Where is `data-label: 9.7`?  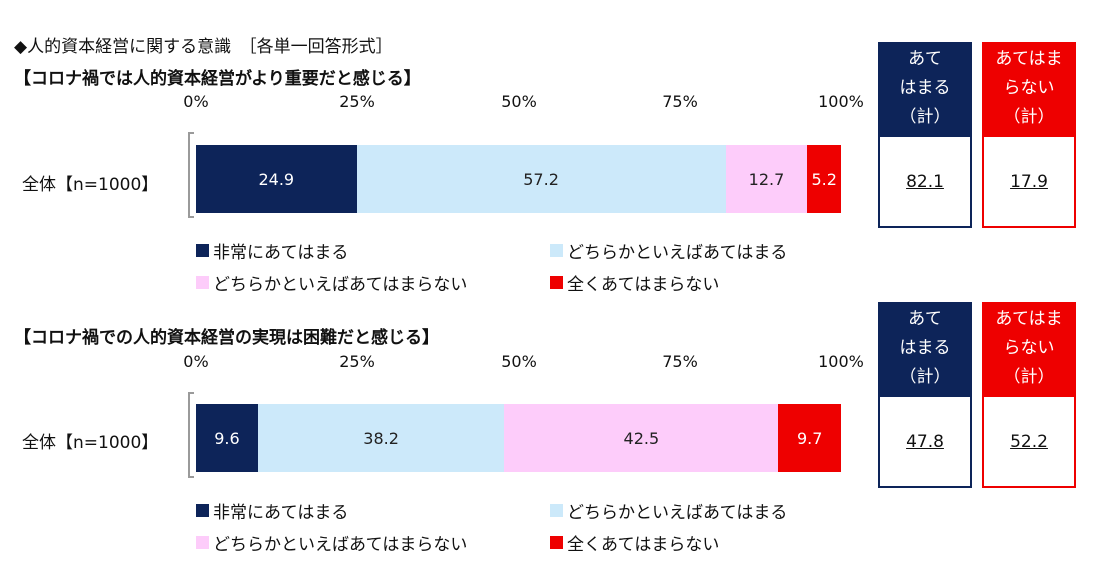 data-label: 9.7 is located at coordinates (809, 438).